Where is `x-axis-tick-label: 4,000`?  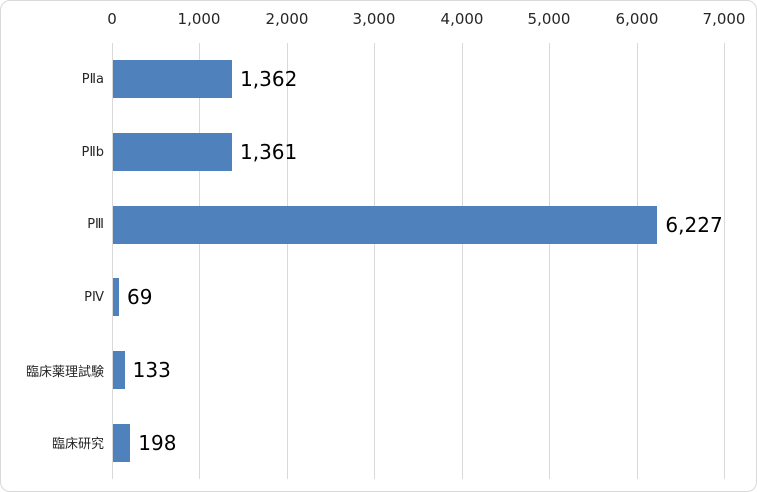
x-axis-tick-label: 4,000 is located at coordinates (462, 19).